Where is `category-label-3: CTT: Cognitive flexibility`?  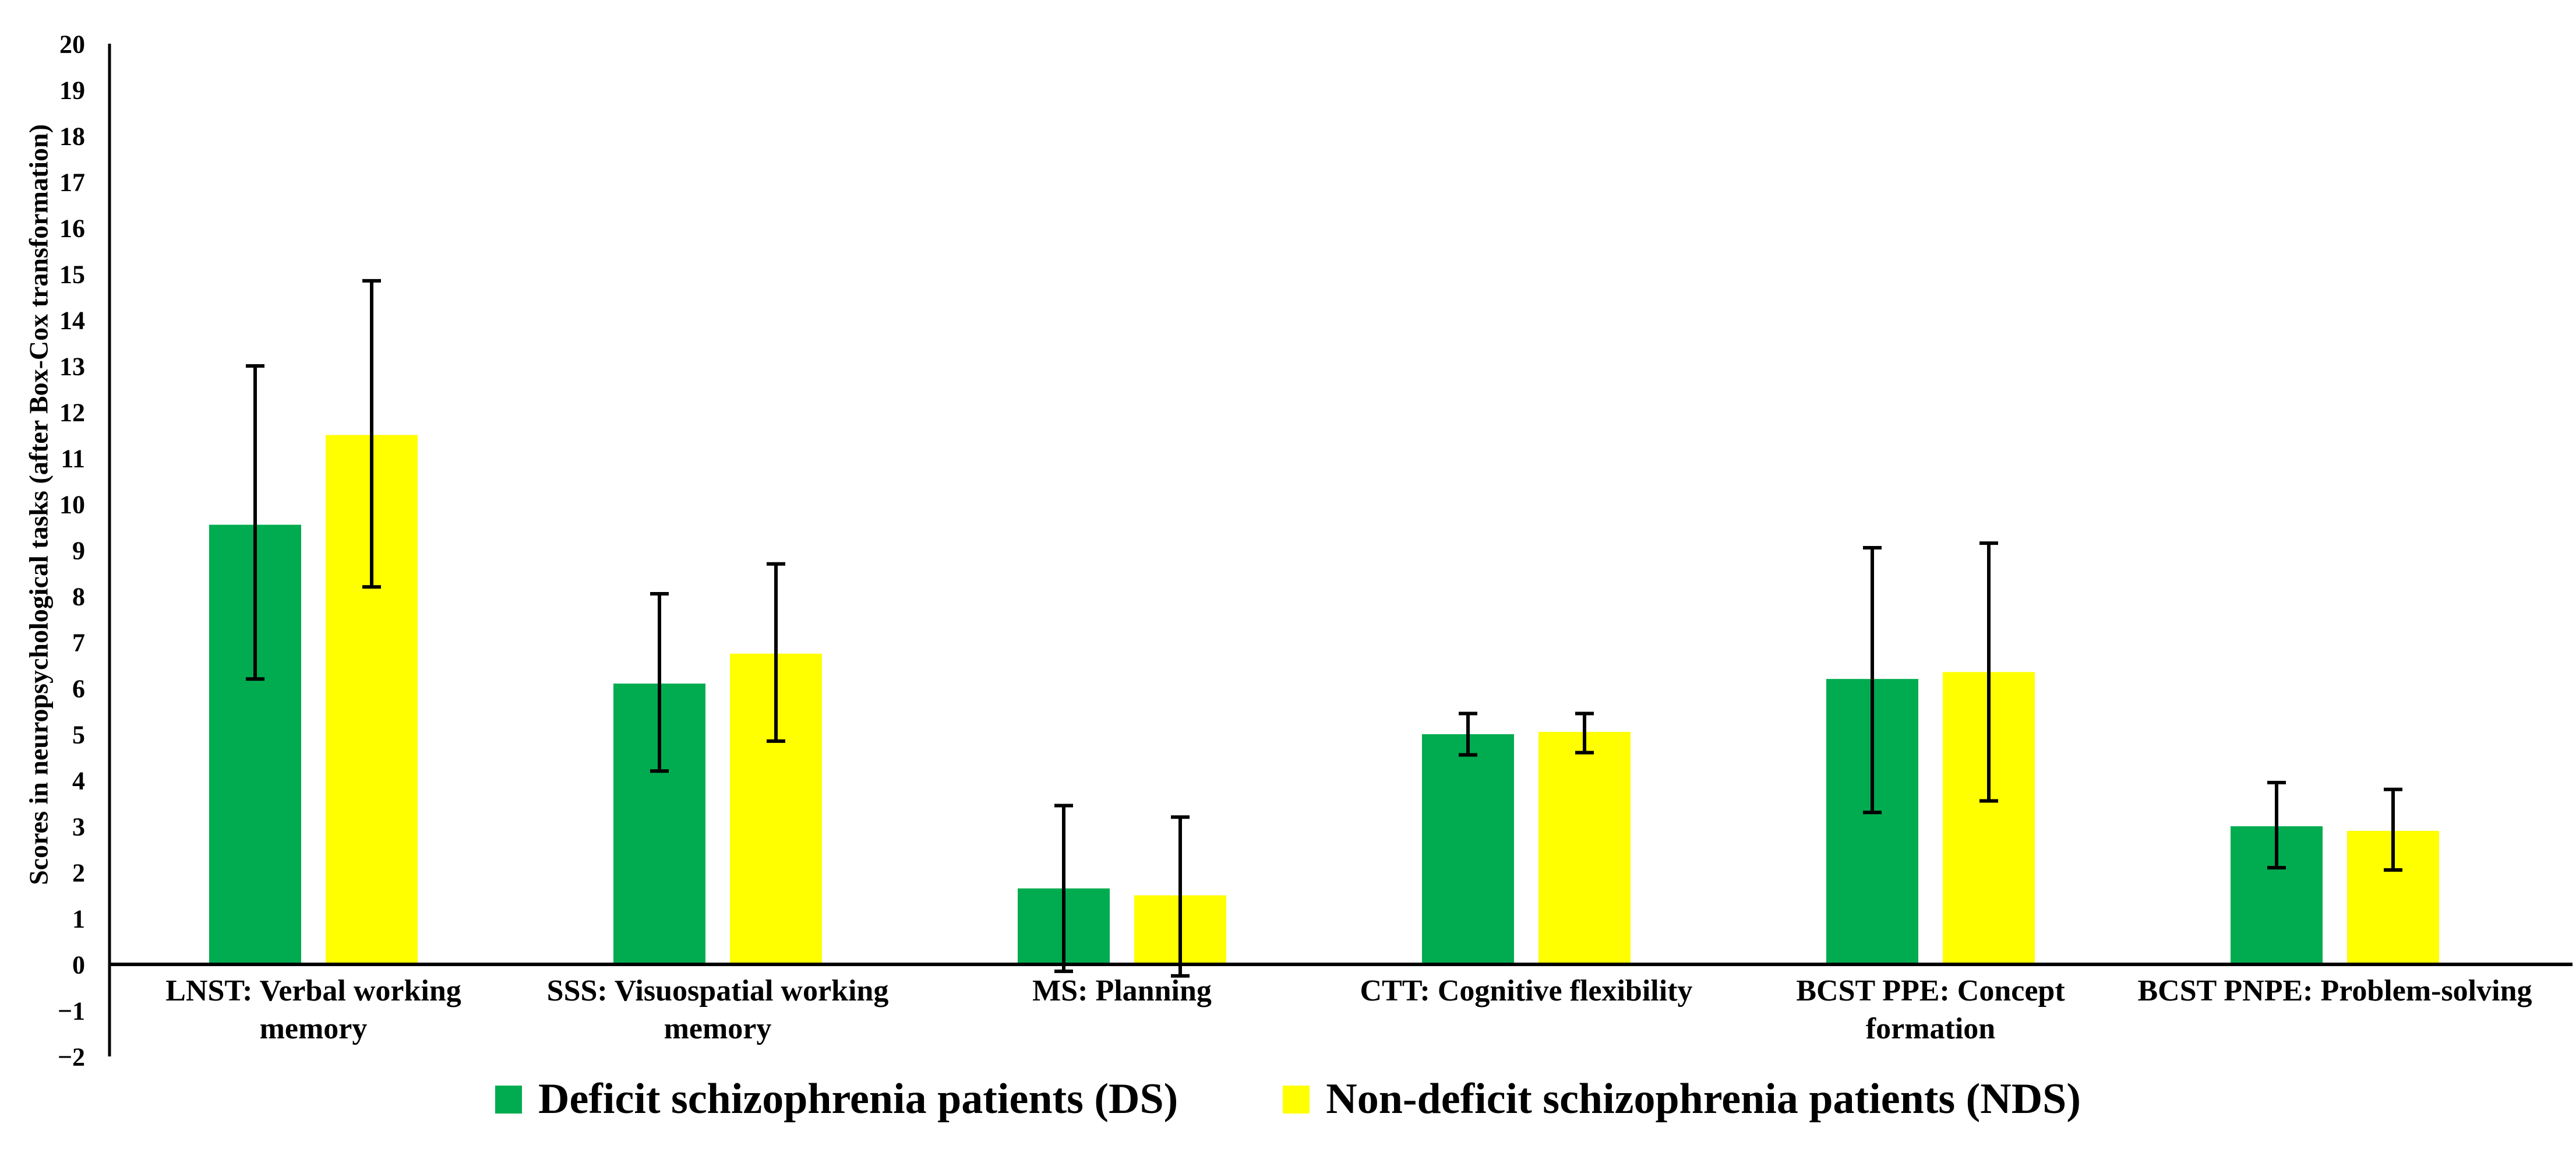
category-label-3: CTT: Cognitive flexibility is located at coordinates (1527, 990).